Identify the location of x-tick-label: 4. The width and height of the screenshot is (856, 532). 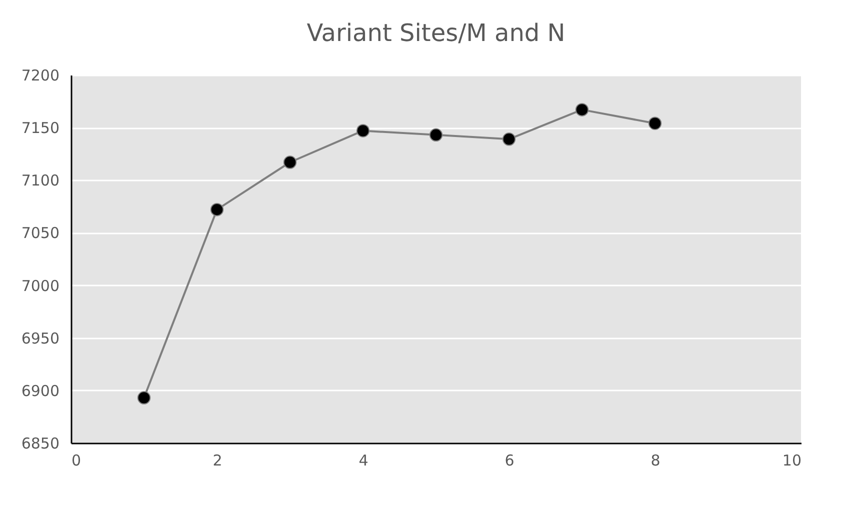
(363, 461).